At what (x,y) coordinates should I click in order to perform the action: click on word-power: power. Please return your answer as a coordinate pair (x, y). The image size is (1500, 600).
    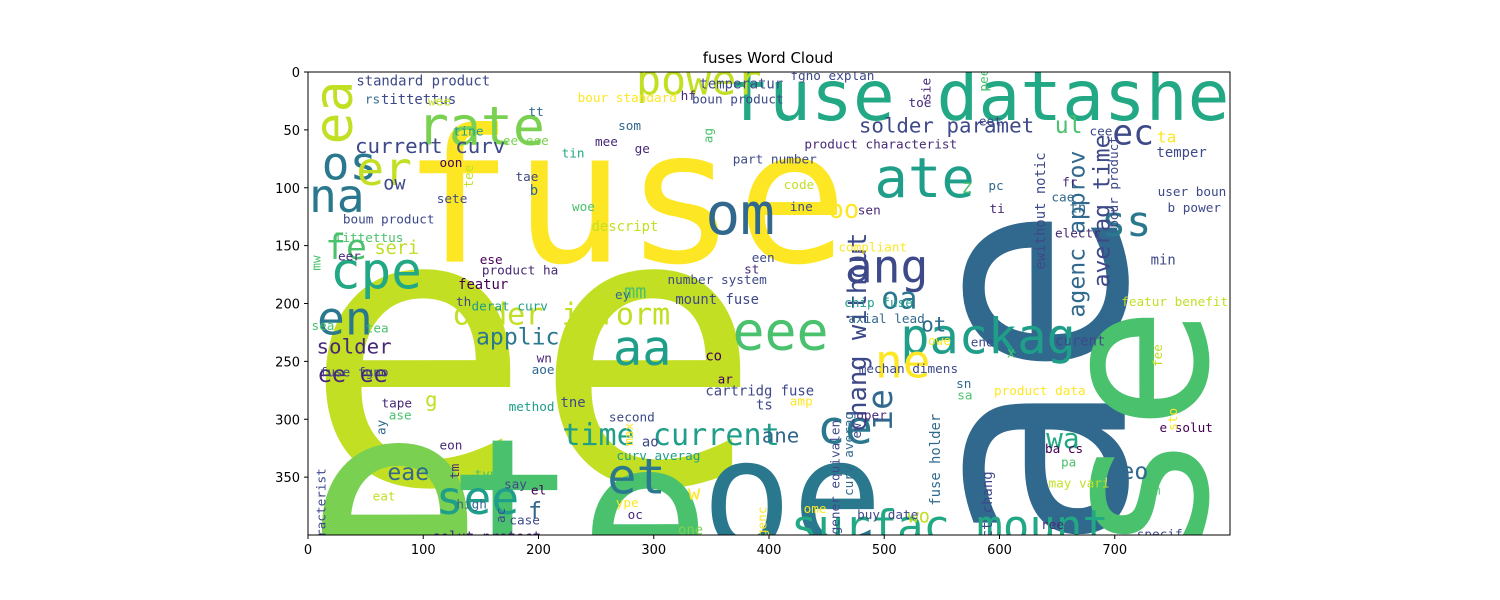
    Looking at the image, I should click on (699, 80).